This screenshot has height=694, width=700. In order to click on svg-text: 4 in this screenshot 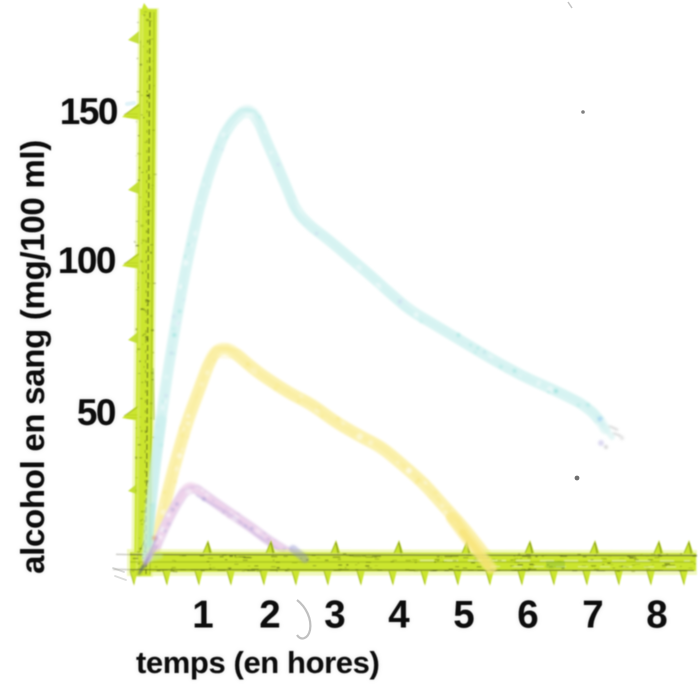, I will do `click(399, 615)`.